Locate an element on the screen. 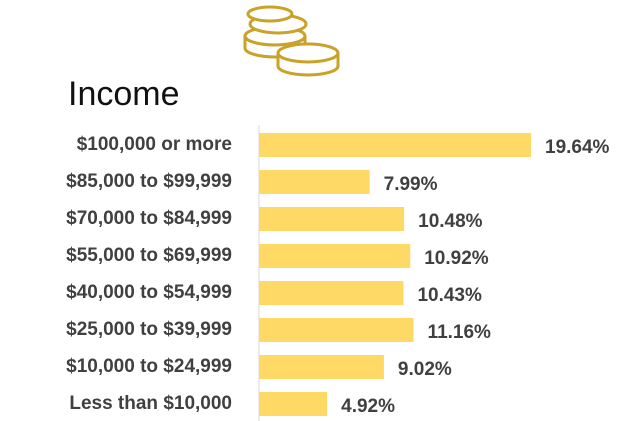  value-label: 7.99% is located at coordinates (411, 184).